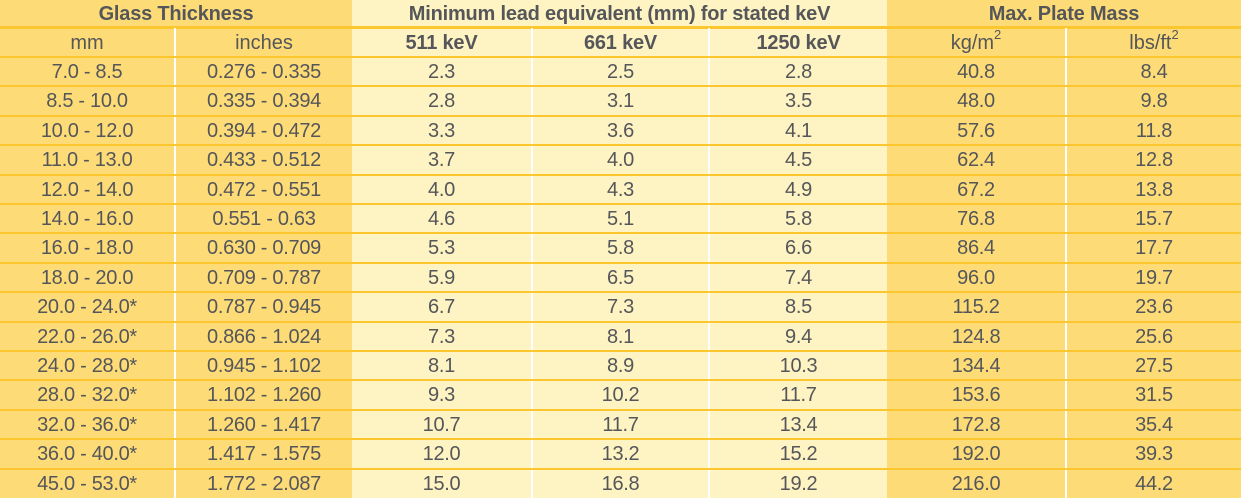 The width and height of the screenshot is (1241, 498). What do you see at coordinates (87, 43) in the screenshot?
I see `subheader-mm: mm` at bounding box center [87, 43].